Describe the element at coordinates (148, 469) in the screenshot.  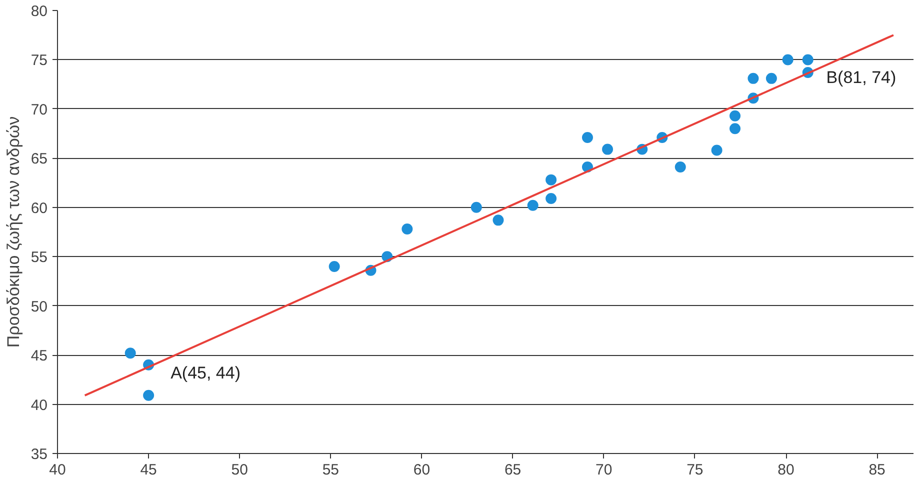
I see `x-tick-label: 45` at that location.